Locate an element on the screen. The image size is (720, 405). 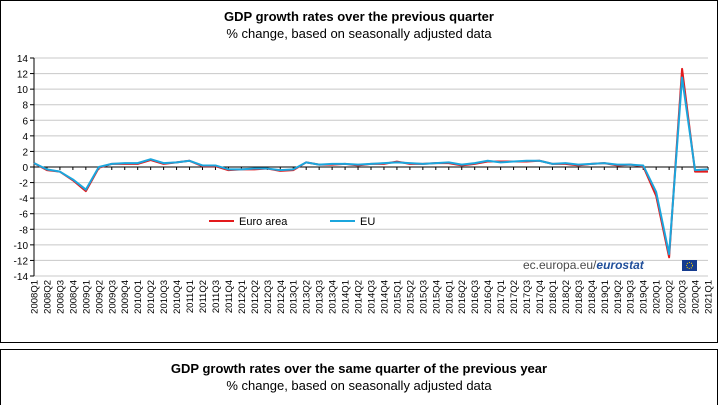
y-tick-label: -12 is located at coordinates (21, 261).